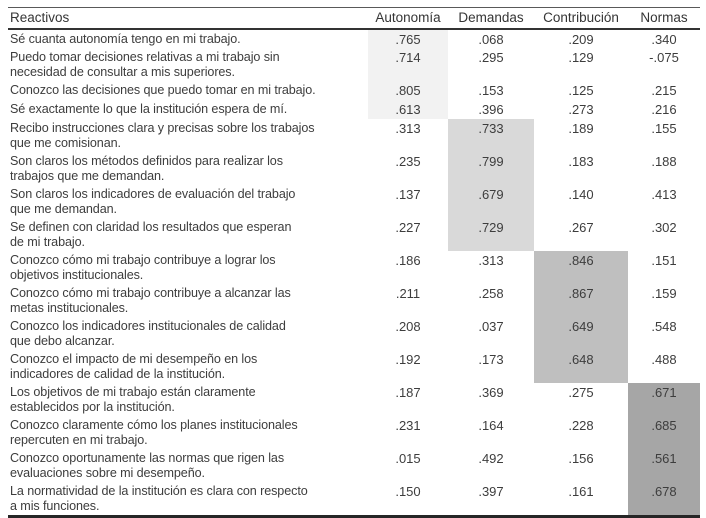  Describe the element at coordinates (408, 326) in the screenshot. I see `loading-cell: .208` at that location.